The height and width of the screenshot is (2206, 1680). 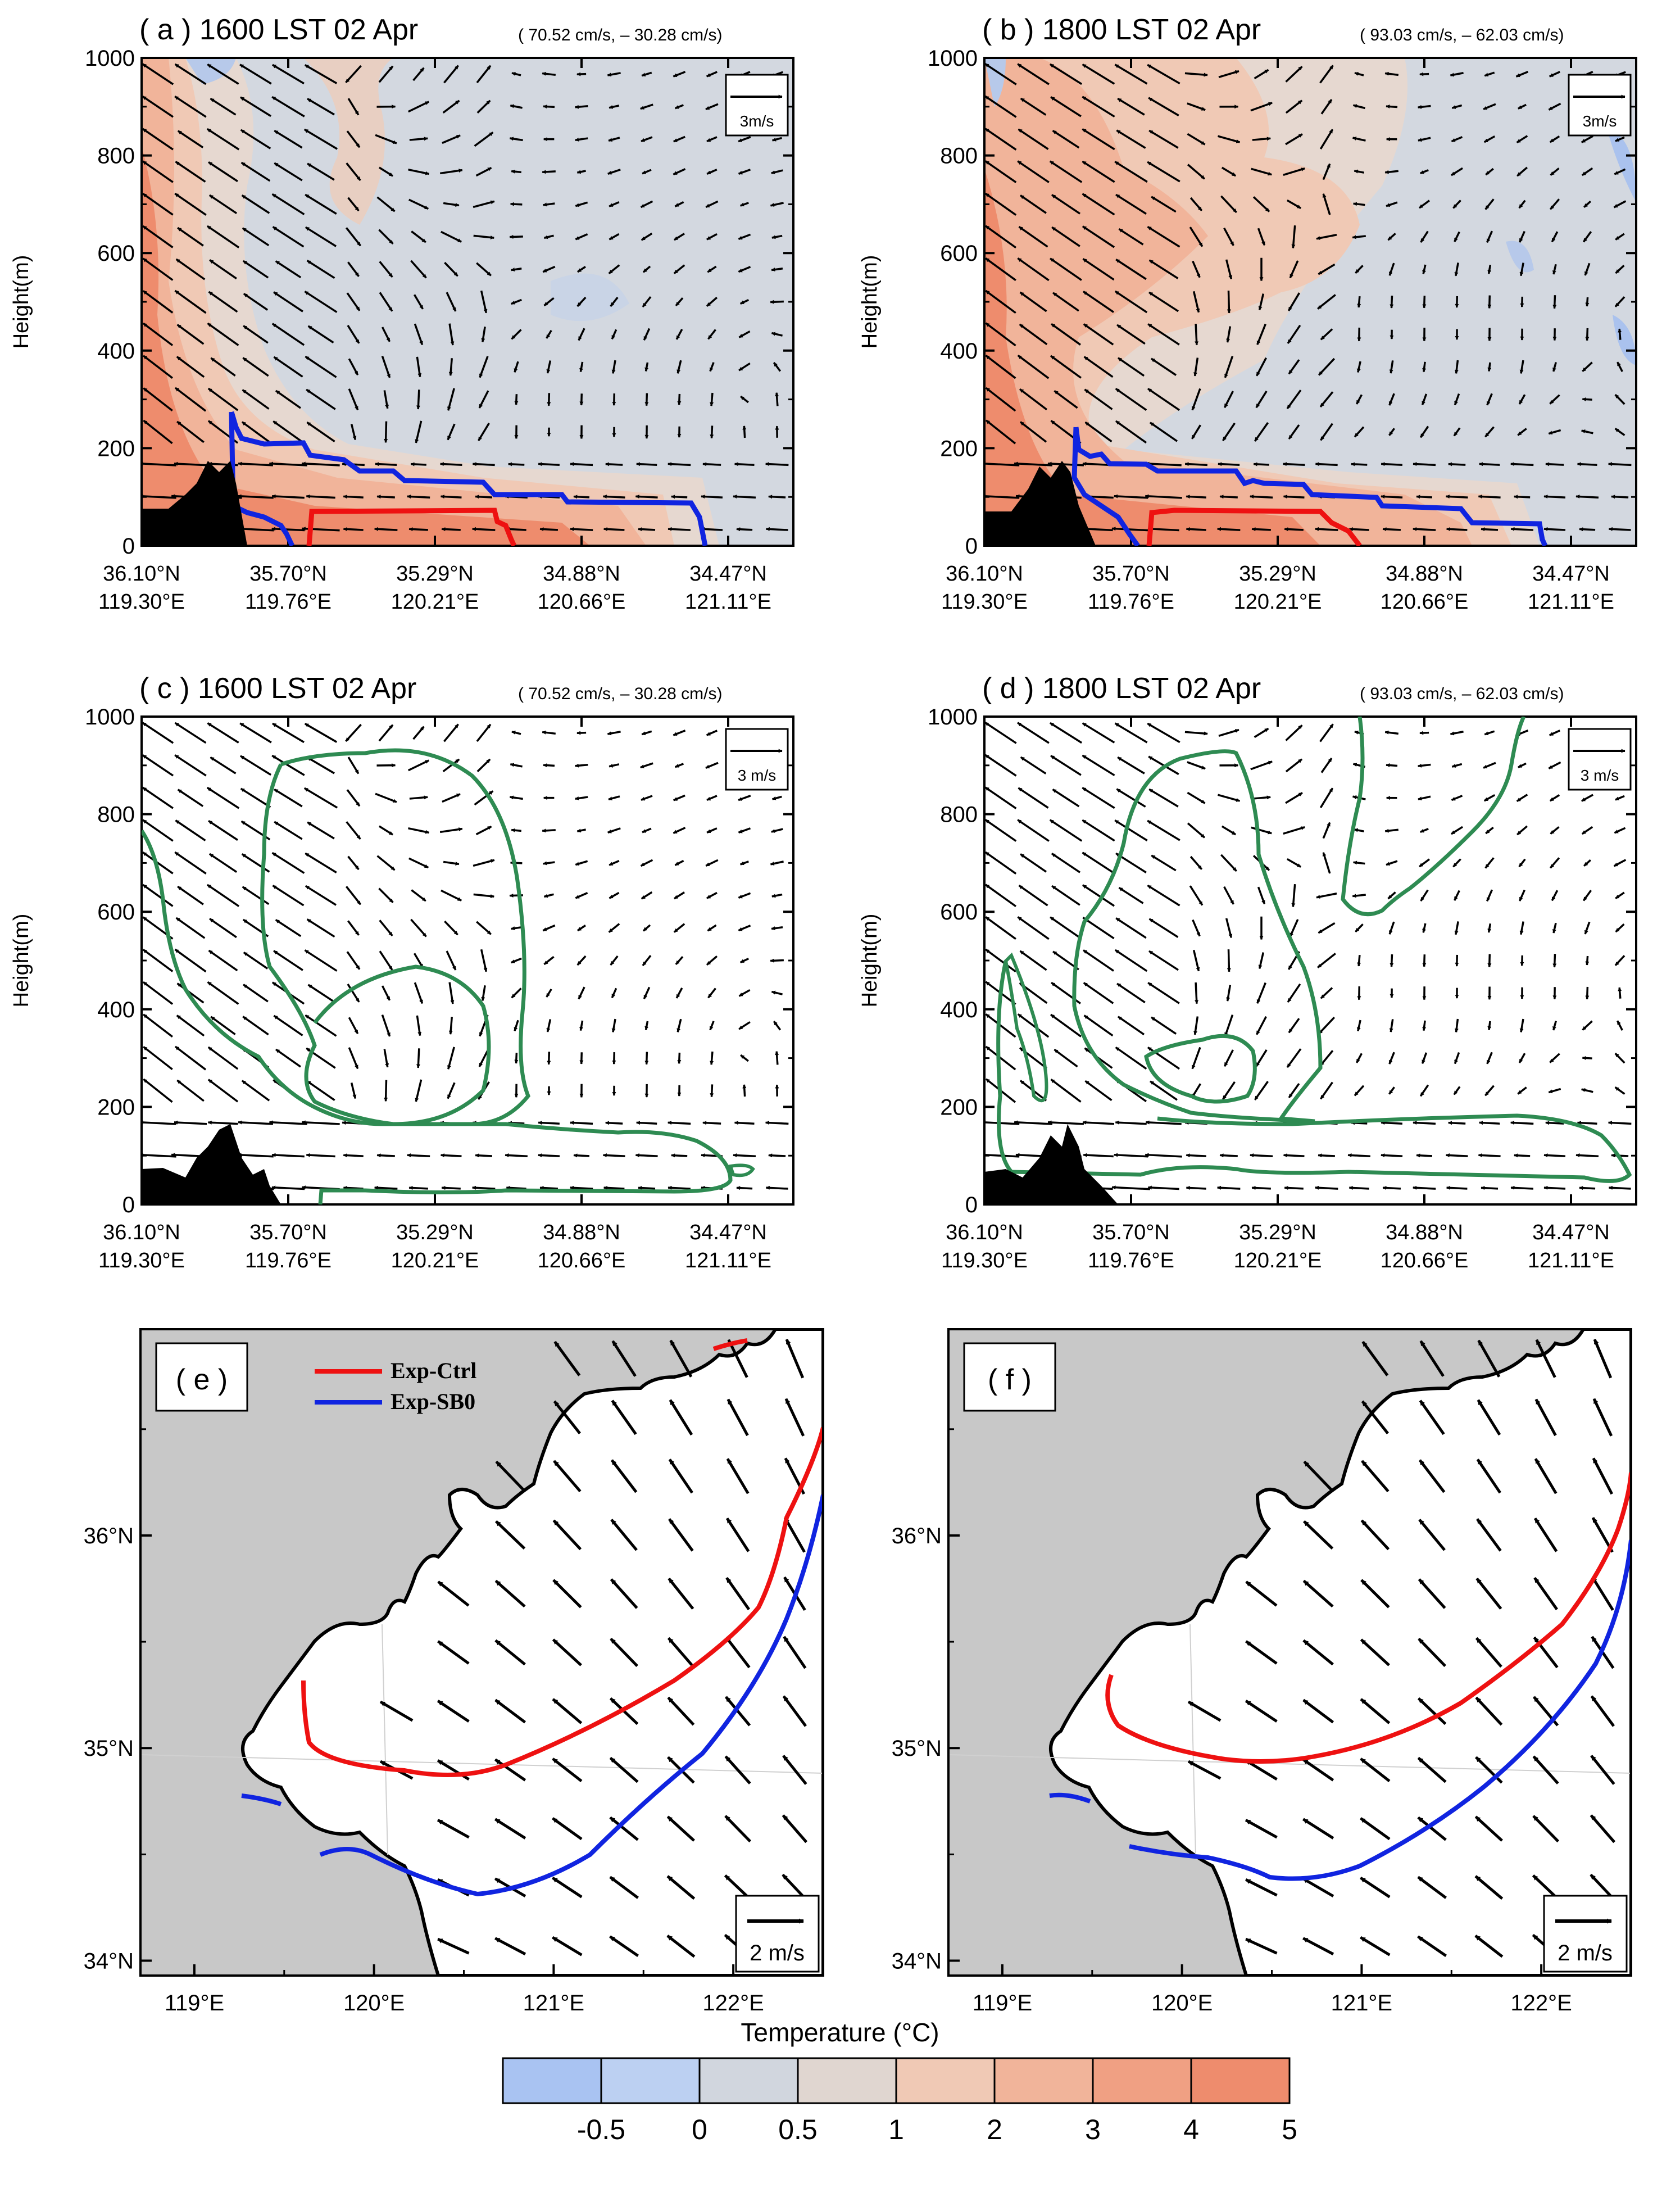 I want to click on panel-e-reference-vector: 2 m/s, so click(x=777, y=1934).